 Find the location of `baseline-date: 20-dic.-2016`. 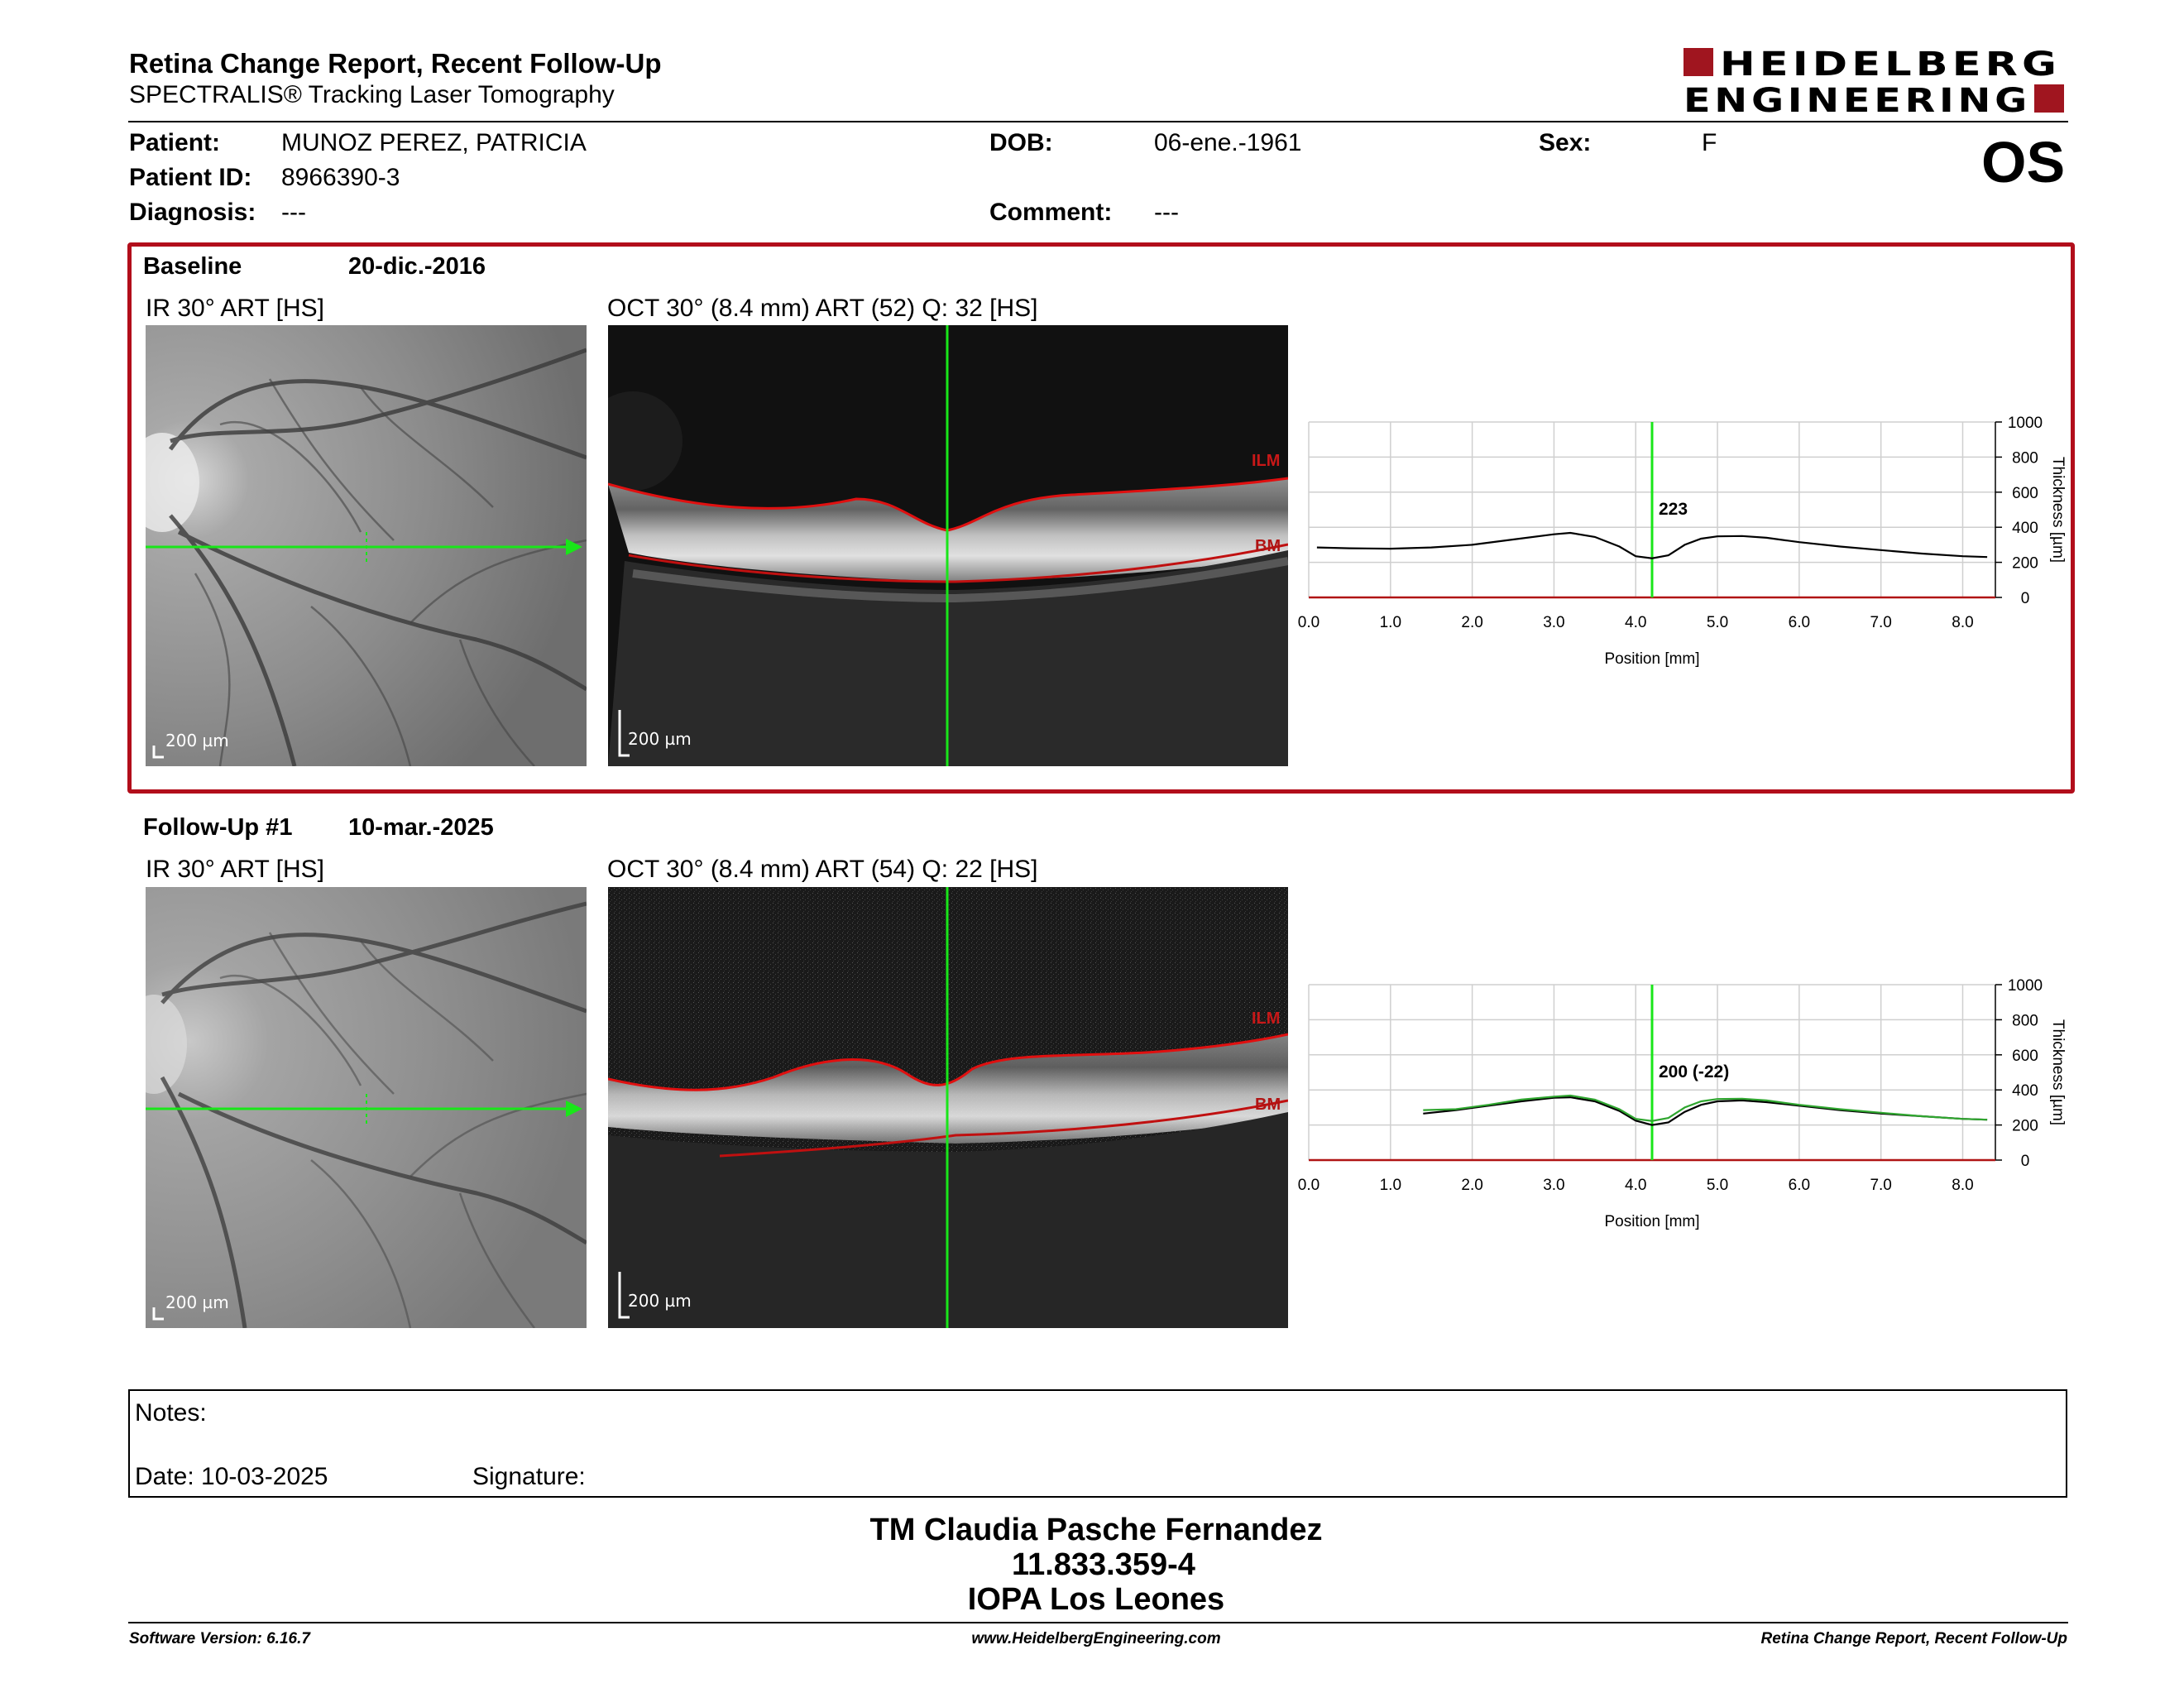

baseline-date: 20-dic.-2016 is located at coordinates (417, 266).